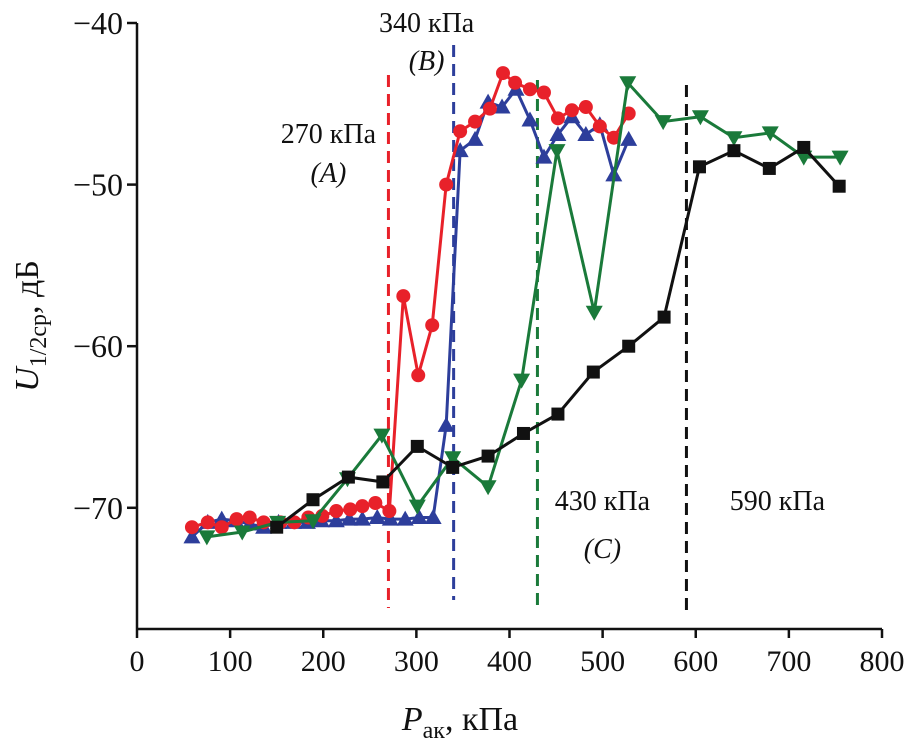  I want to click on annotation-label: 590 кПа, so click(778, 501).